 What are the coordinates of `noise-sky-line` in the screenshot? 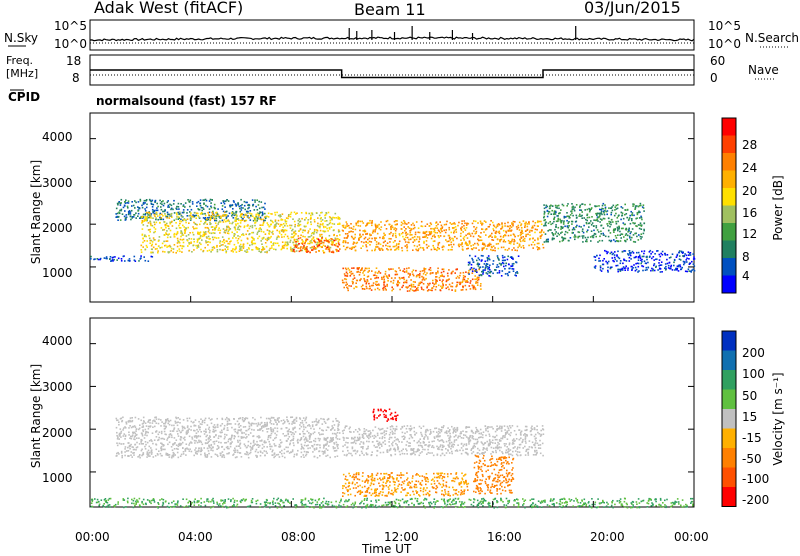 It's located at (392, 39).